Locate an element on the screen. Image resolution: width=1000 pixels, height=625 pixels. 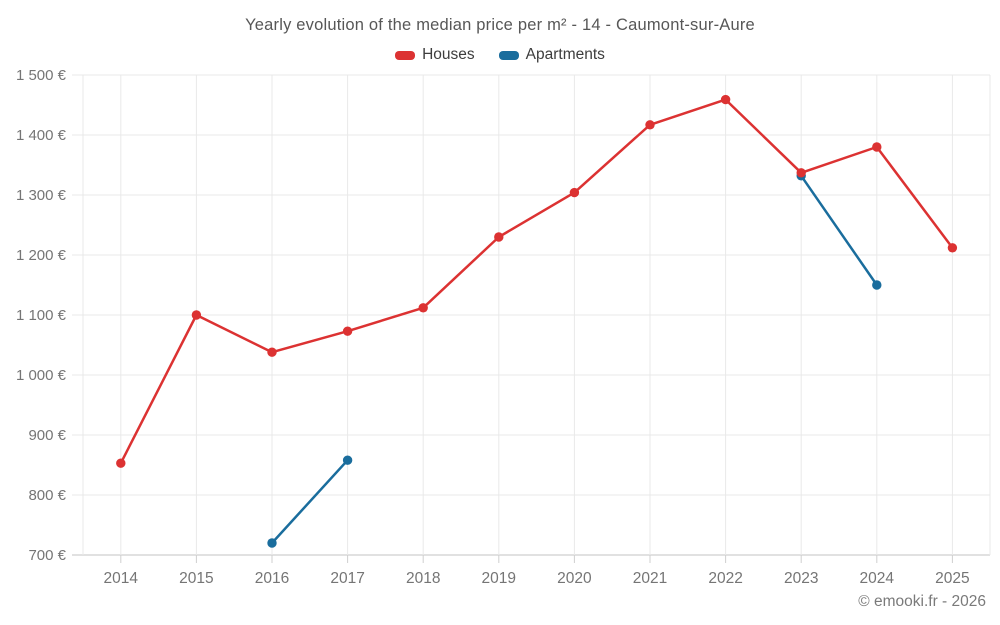
x-axis-tick-label: 2024 is located at coordinates (877, 578).